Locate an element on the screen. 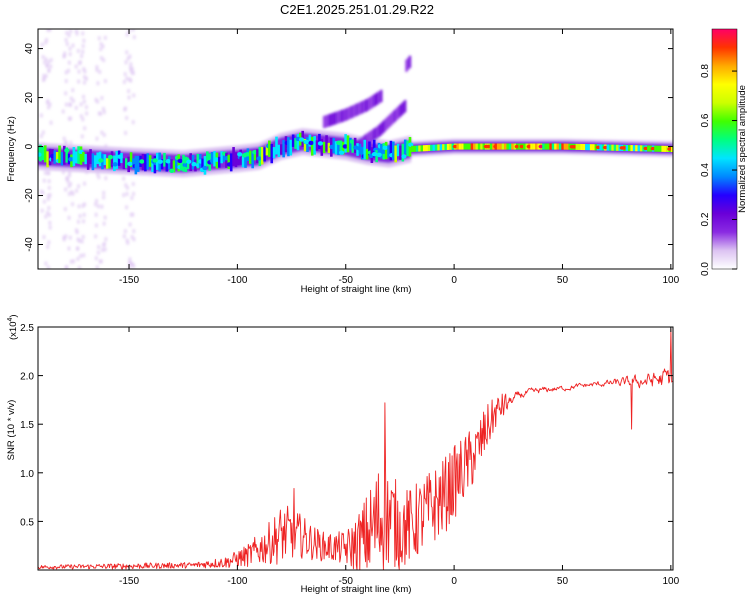 This screenshot has height=600, width=750. spectrogram-y-axis-label: Frequency (Hz) is located at coordinates (11, 148).